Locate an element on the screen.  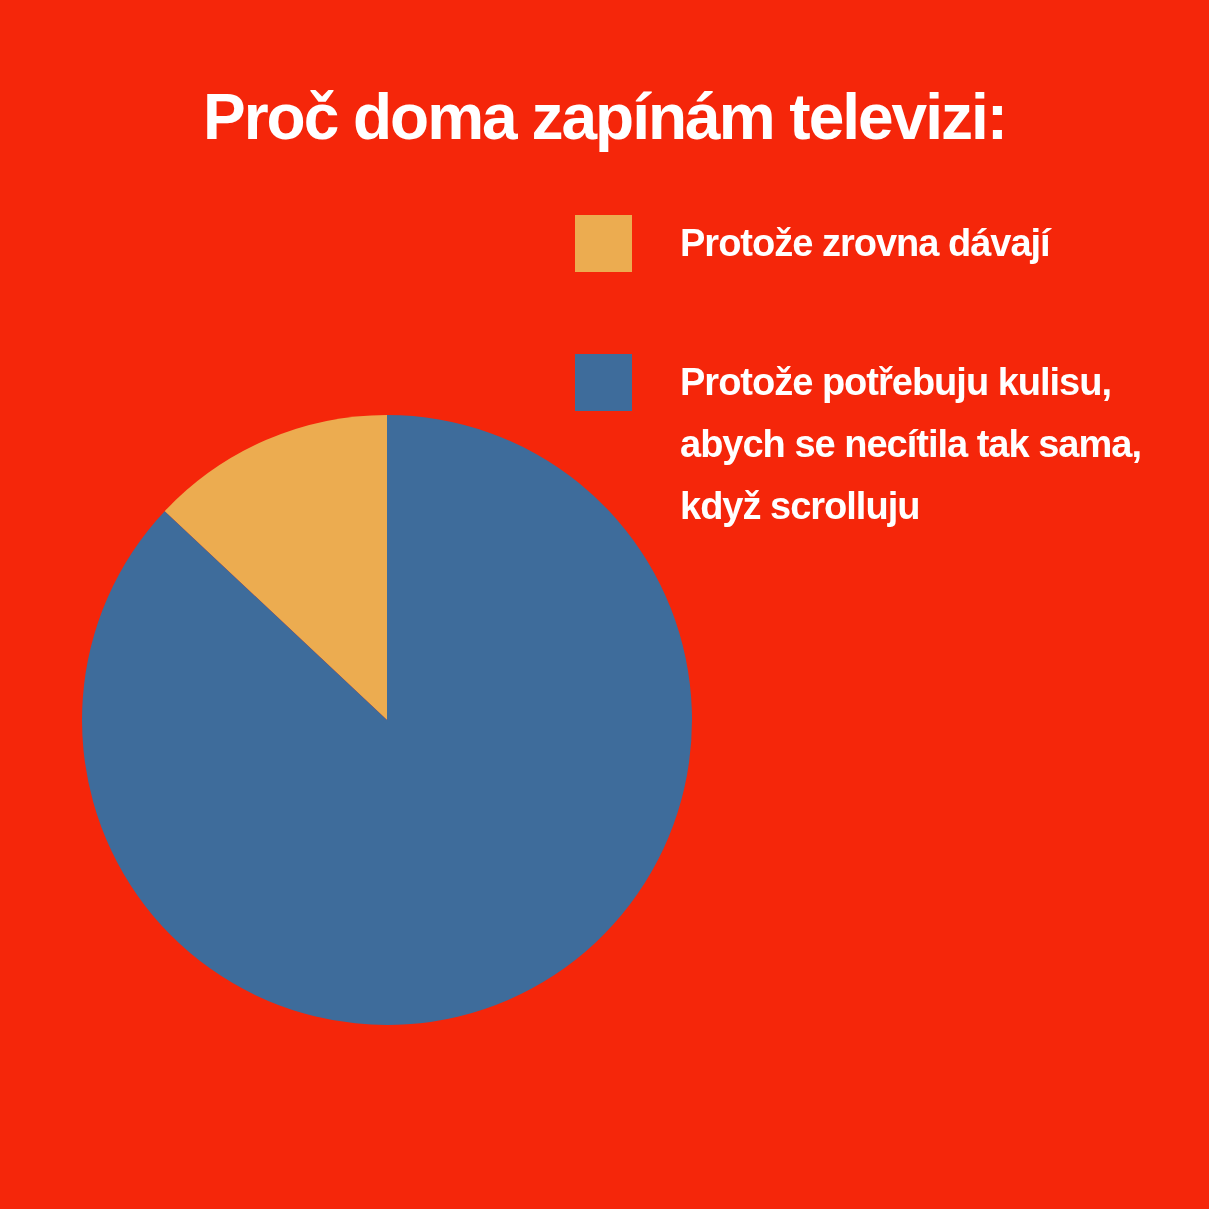
chart-title: Proč doma zapínám televizi: is located at coordinates (604, 117).